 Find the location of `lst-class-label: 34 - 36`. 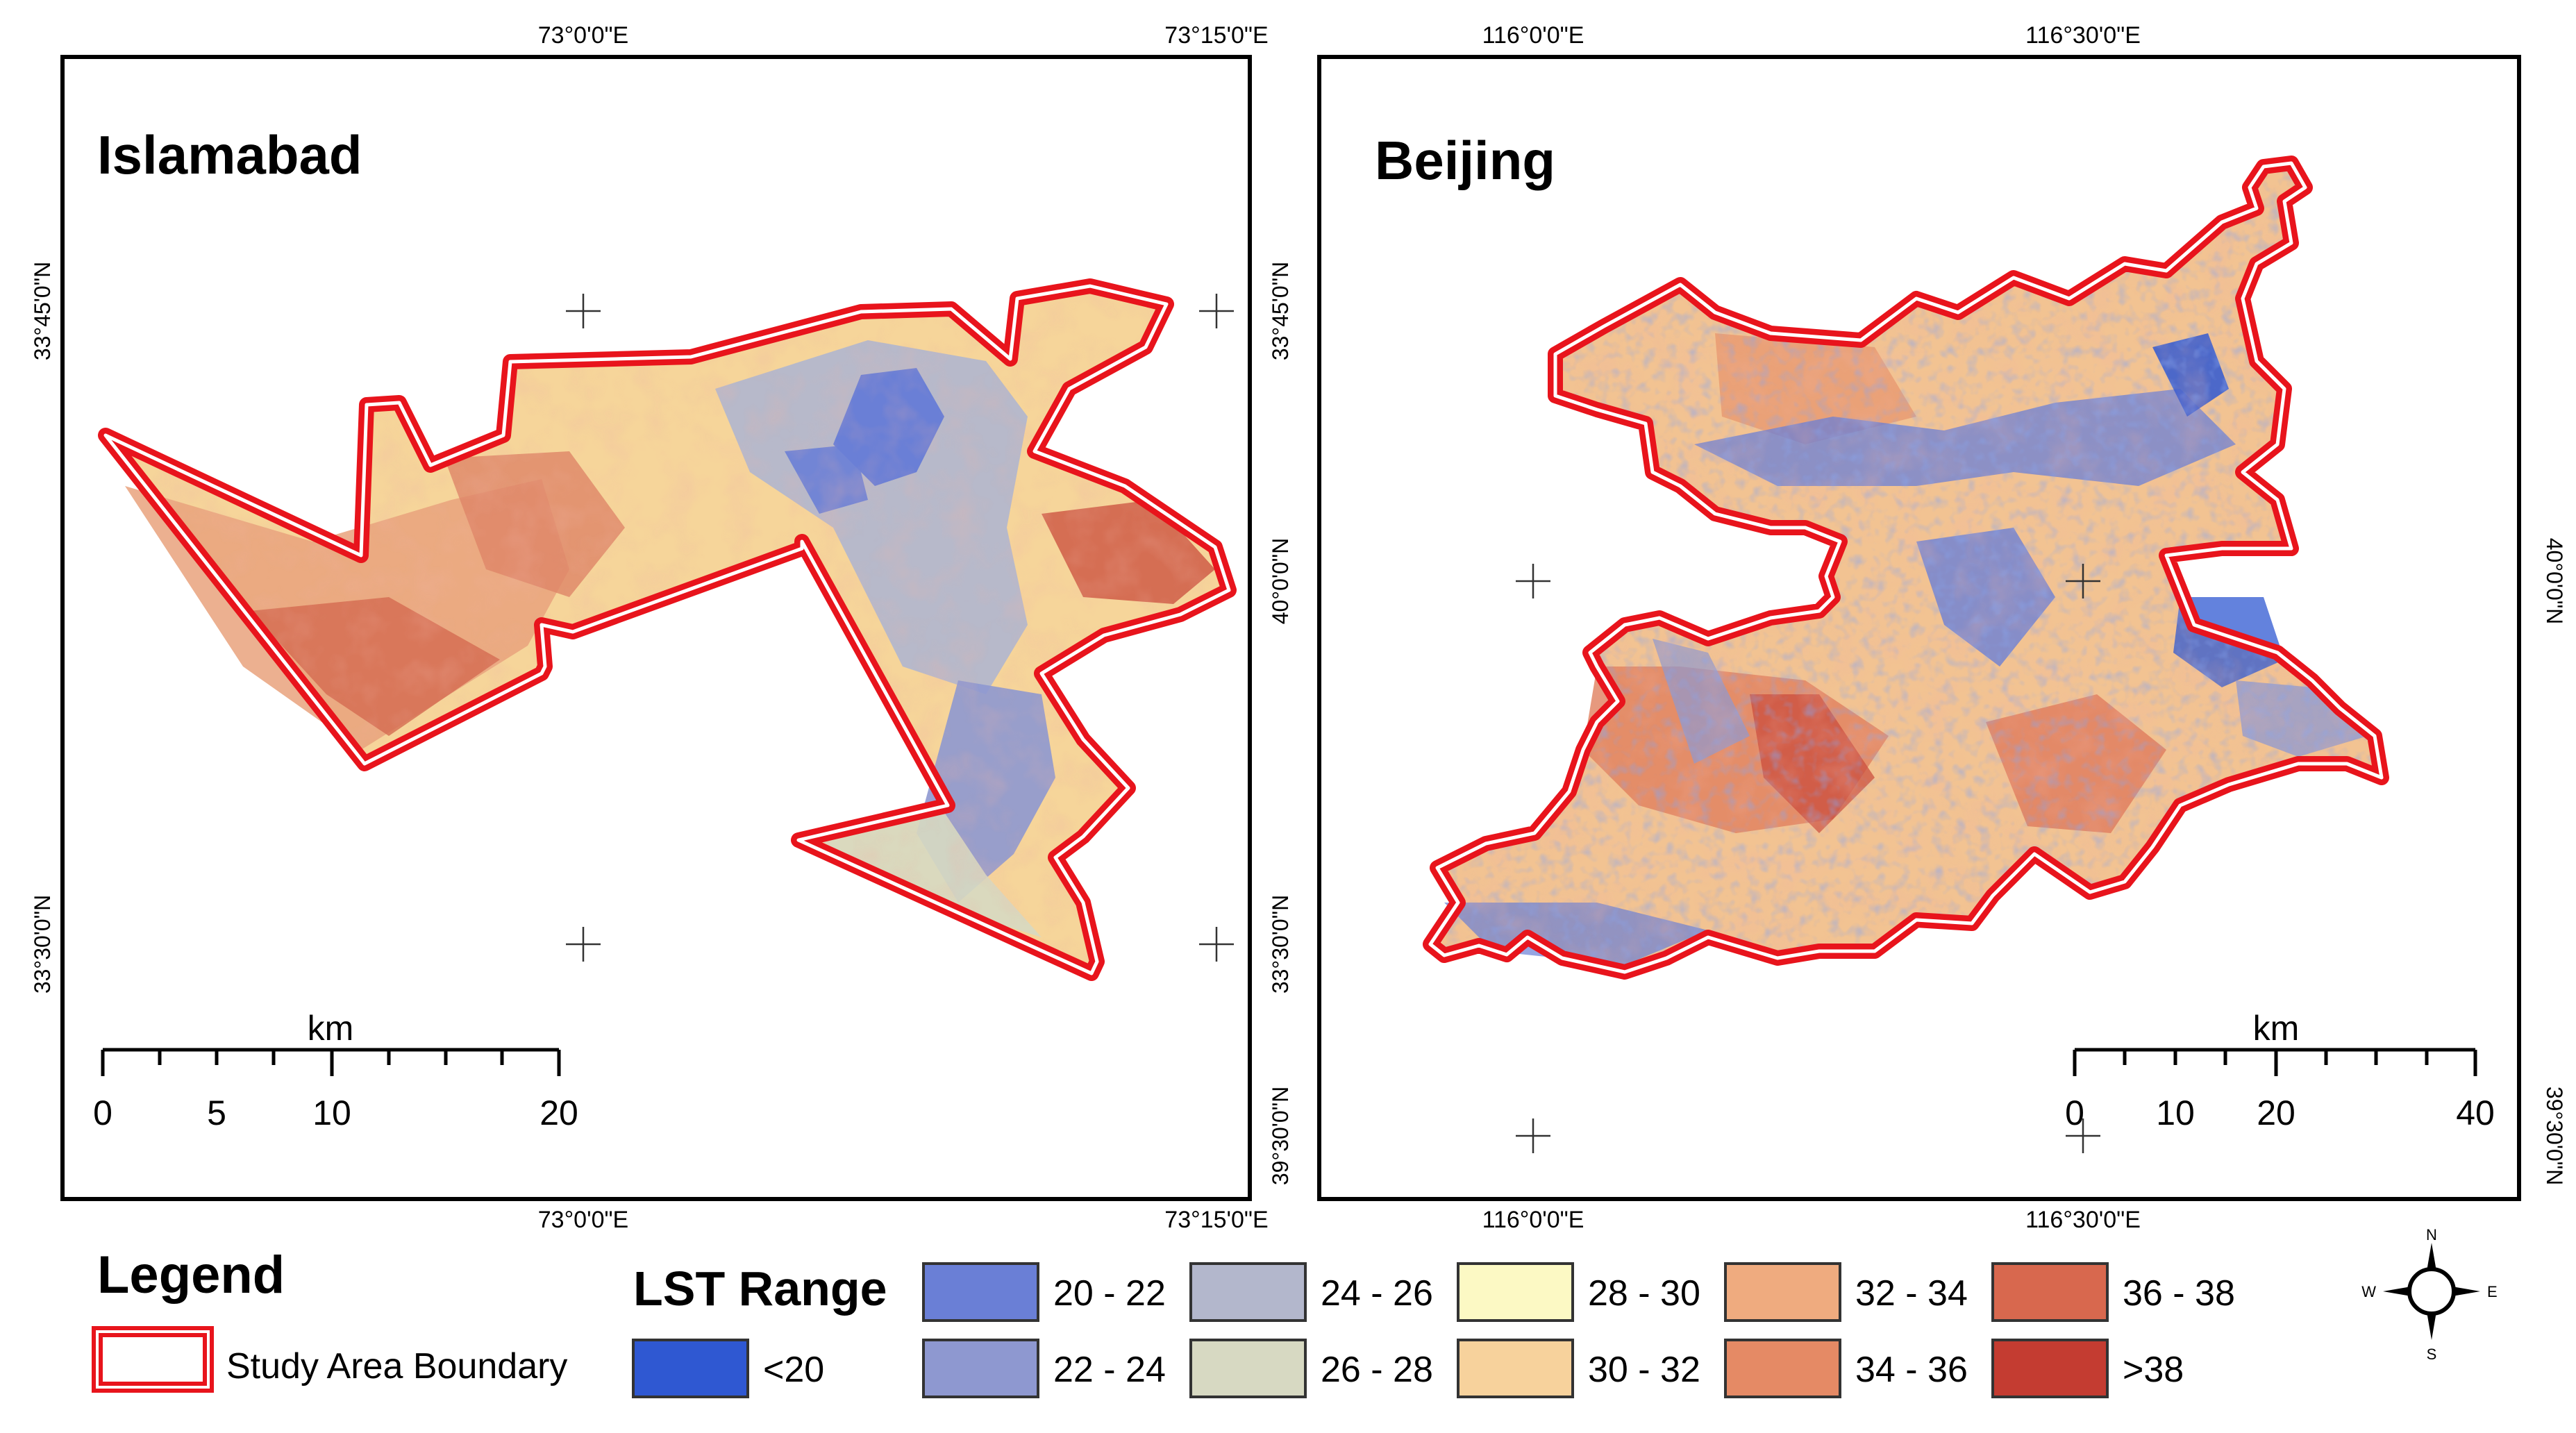

lst-class-label: 34 - 36 is located at coordinates (1911, 1370).